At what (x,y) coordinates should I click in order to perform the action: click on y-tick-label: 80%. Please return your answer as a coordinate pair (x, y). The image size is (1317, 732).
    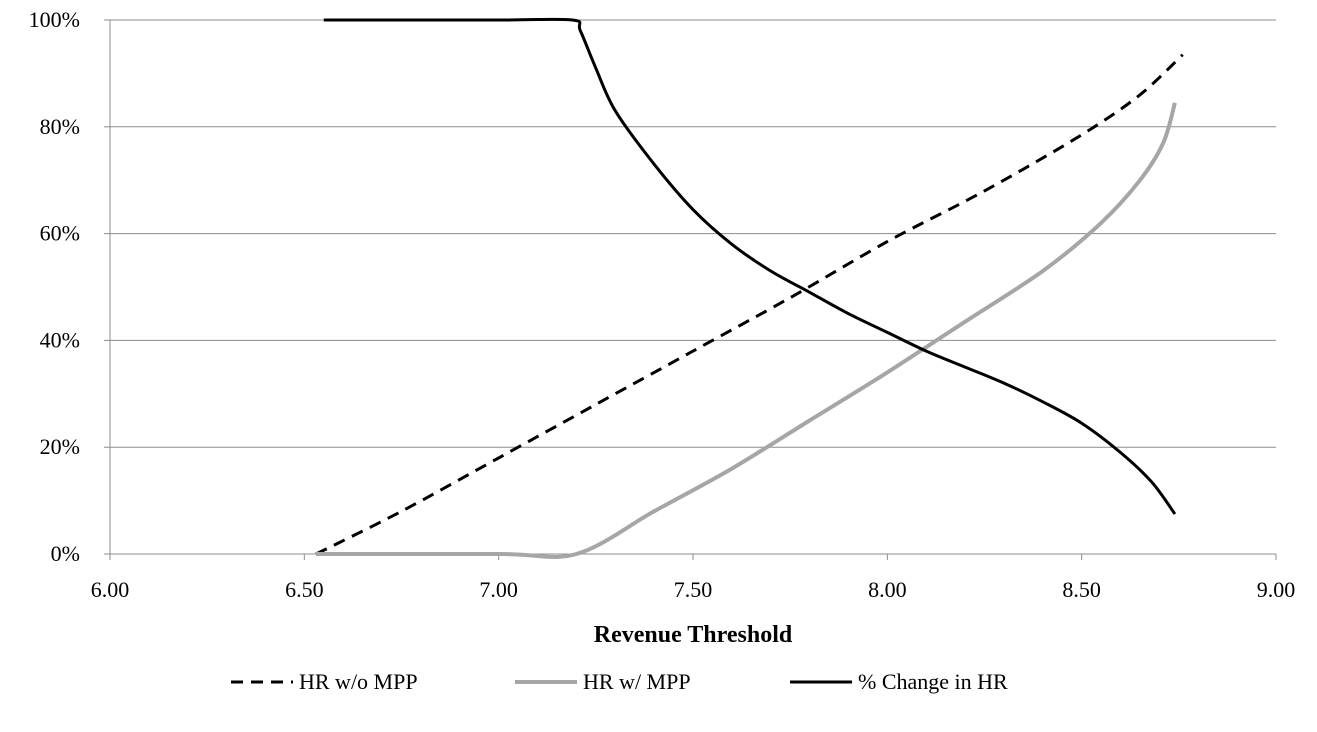
    Looking at the image, I should click on (60, 126).